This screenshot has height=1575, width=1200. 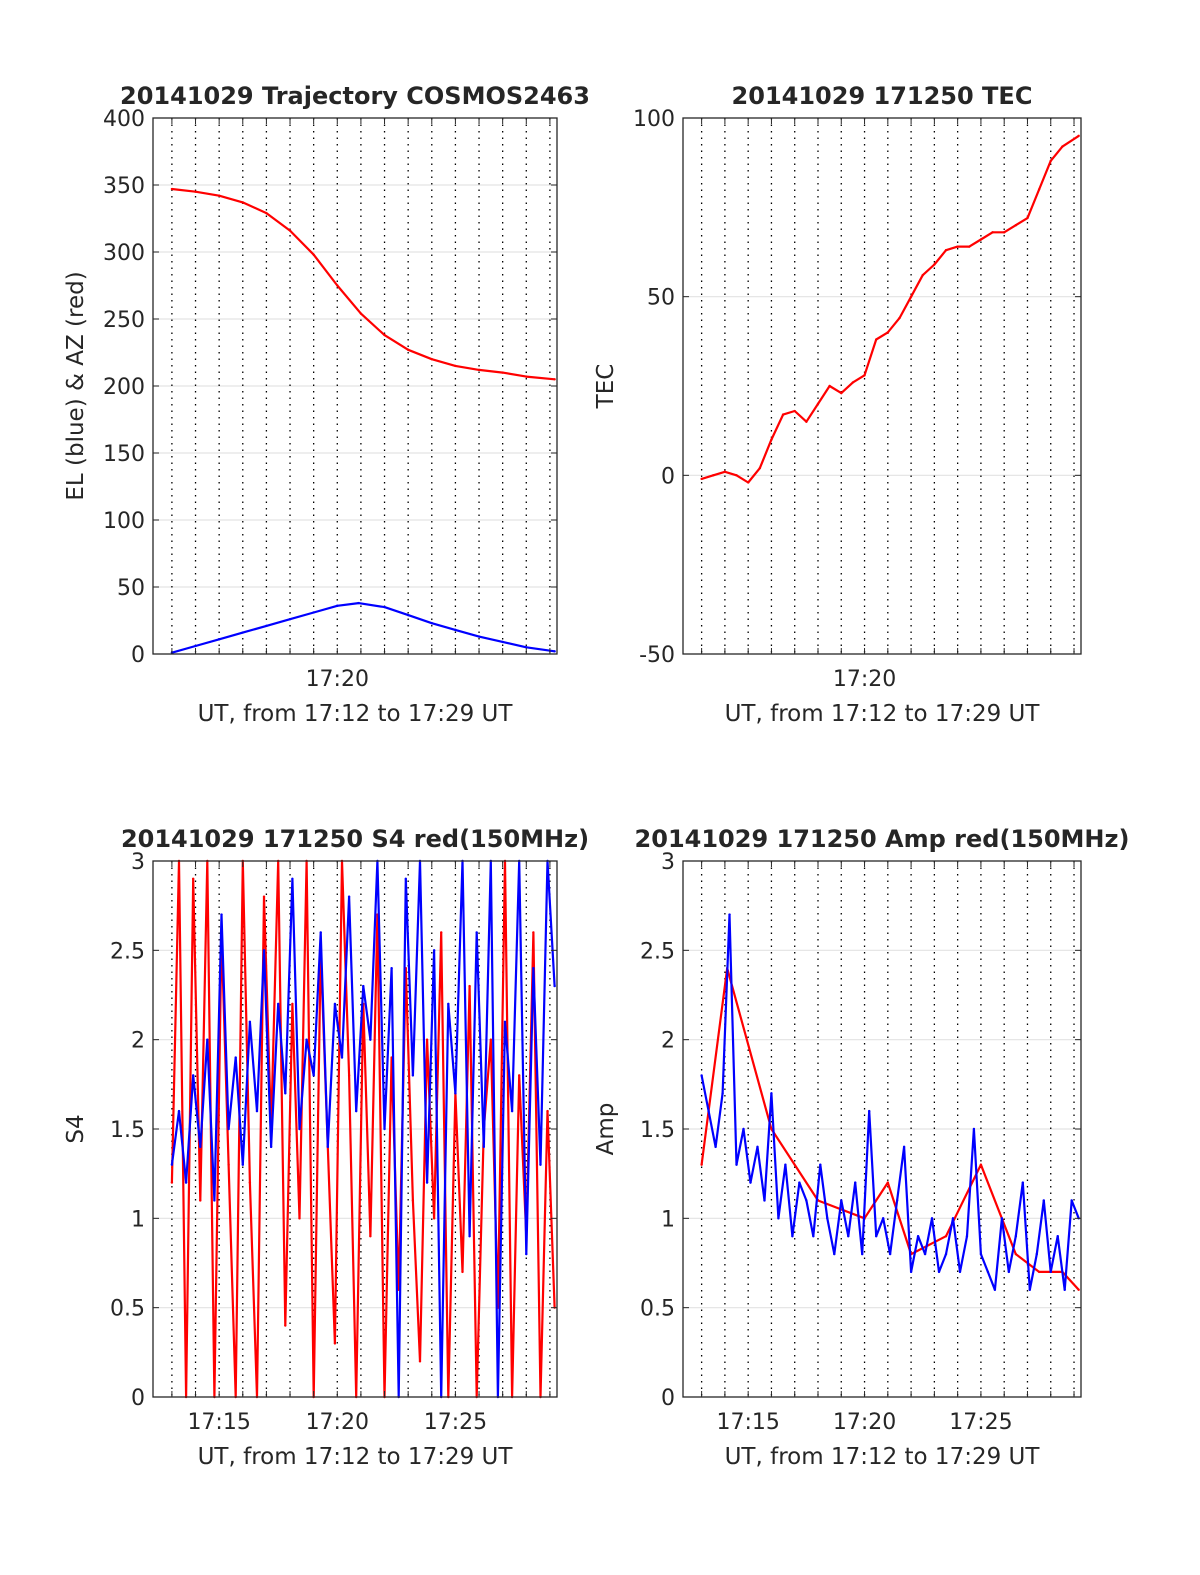 I want to click on x-tick-label: 17:25, so click(x=455, y=1422).